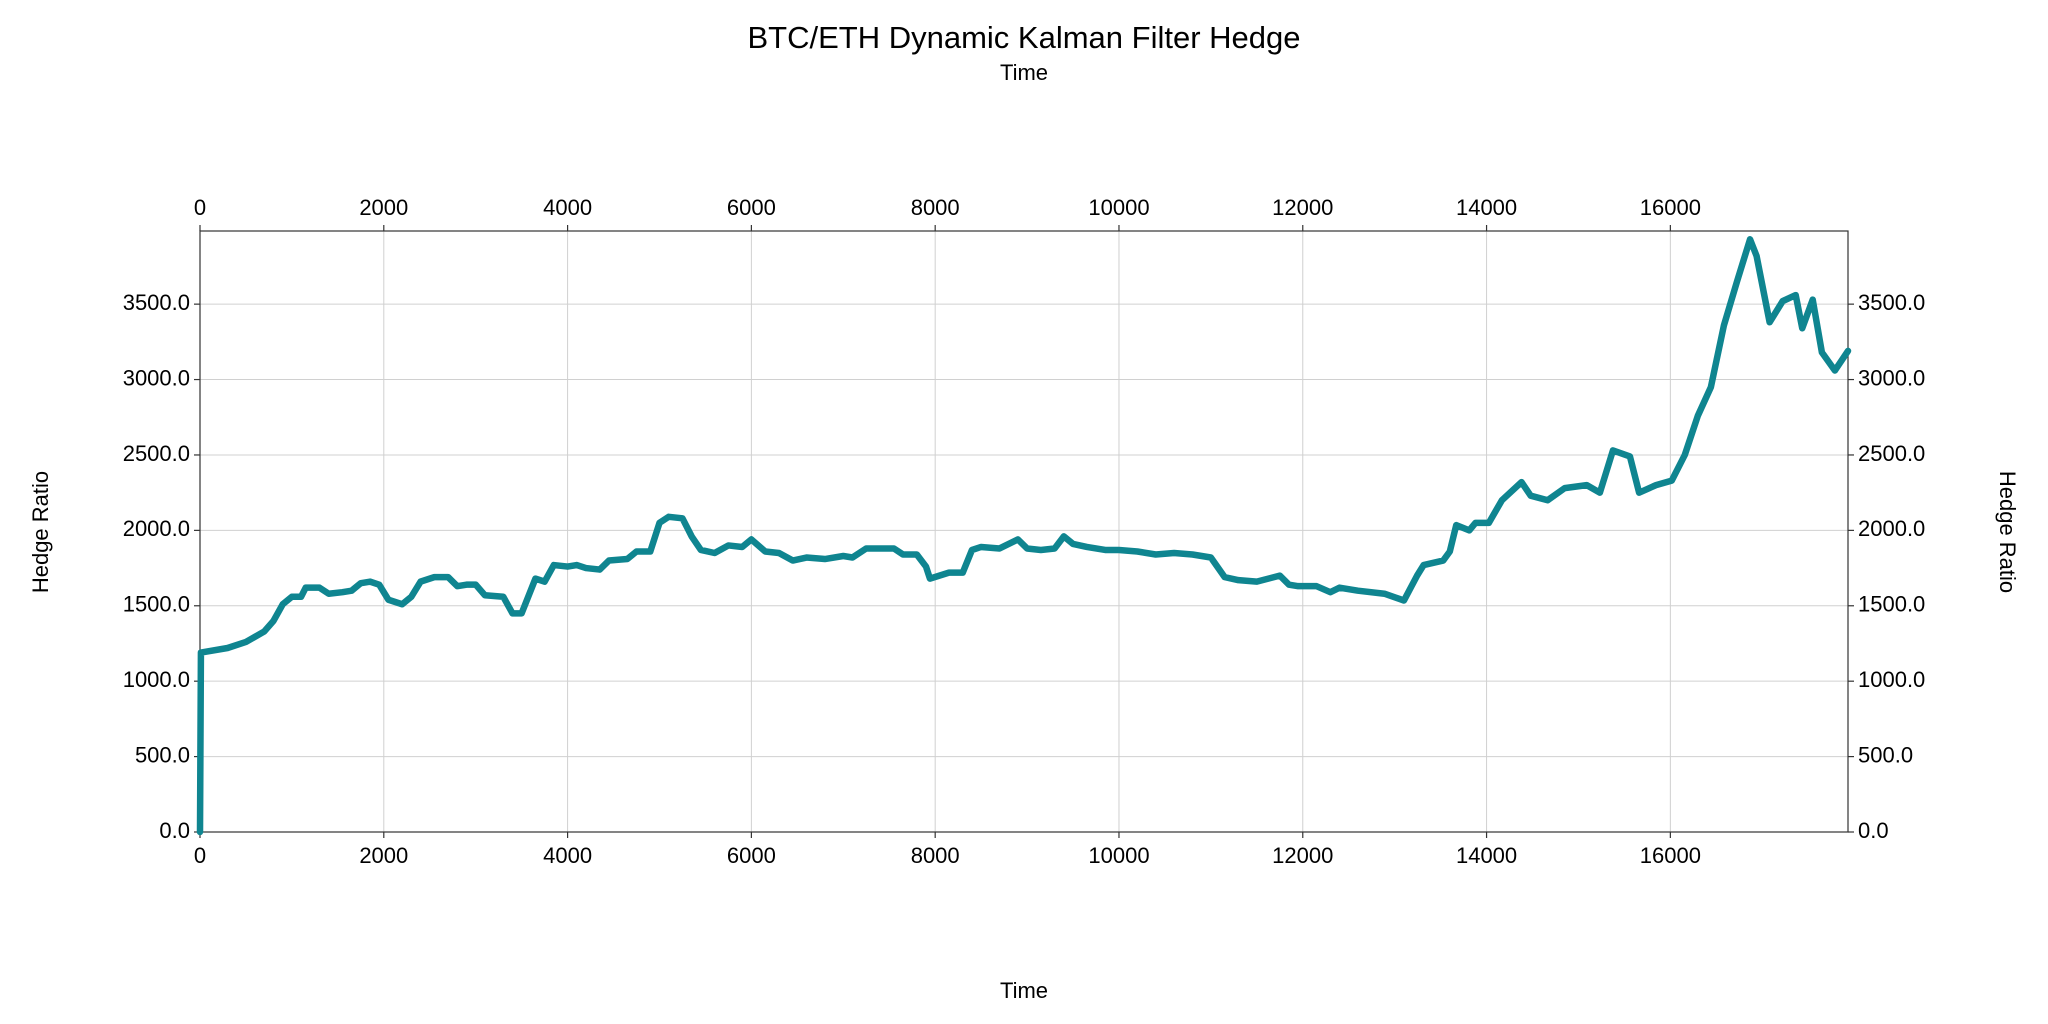 This screenshot has height=1024, width=2048. I want to click on top-x-axis-label: Time, so click(1024, 72).